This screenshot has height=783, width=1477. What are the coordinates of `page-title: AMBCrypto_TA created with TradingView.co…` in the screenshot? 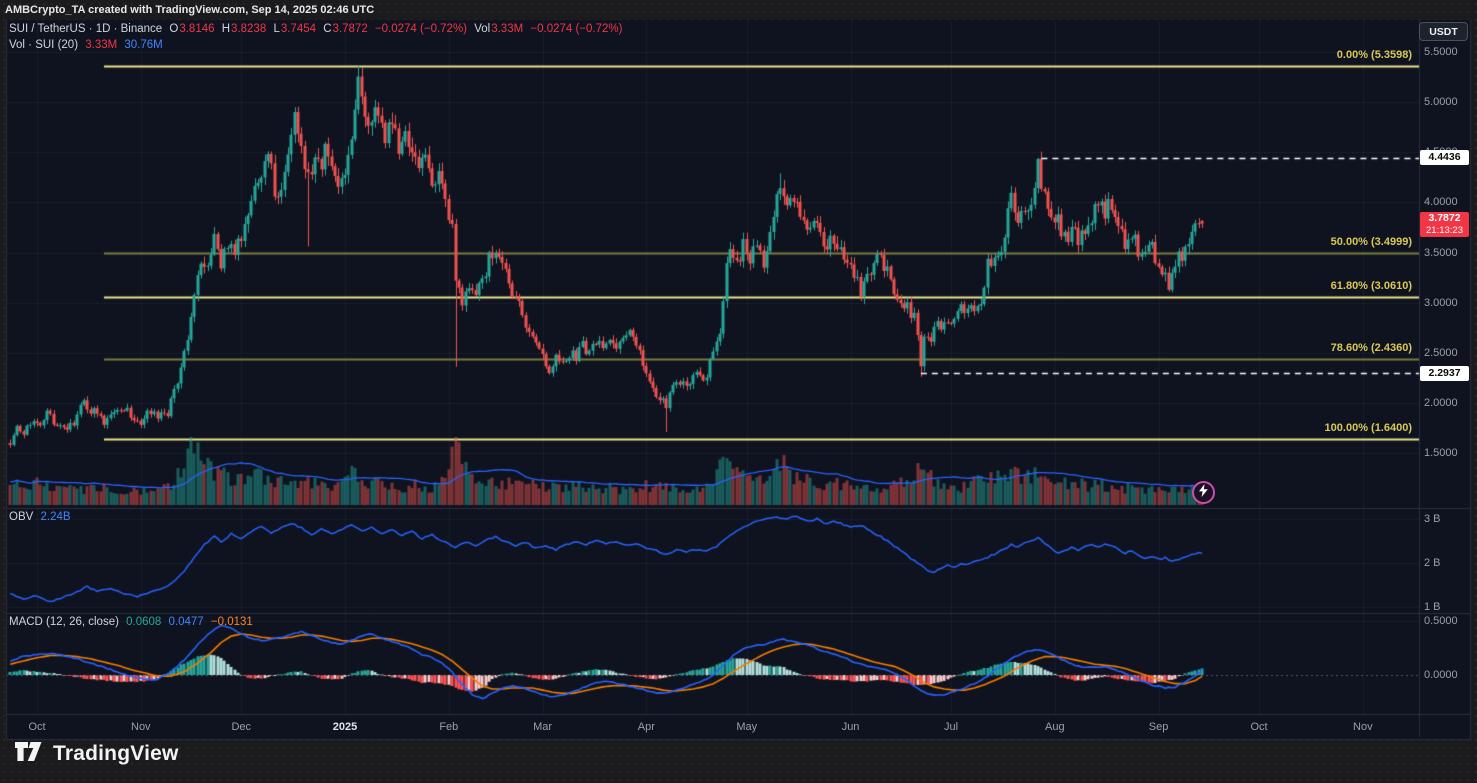 It's located at (190, 10).